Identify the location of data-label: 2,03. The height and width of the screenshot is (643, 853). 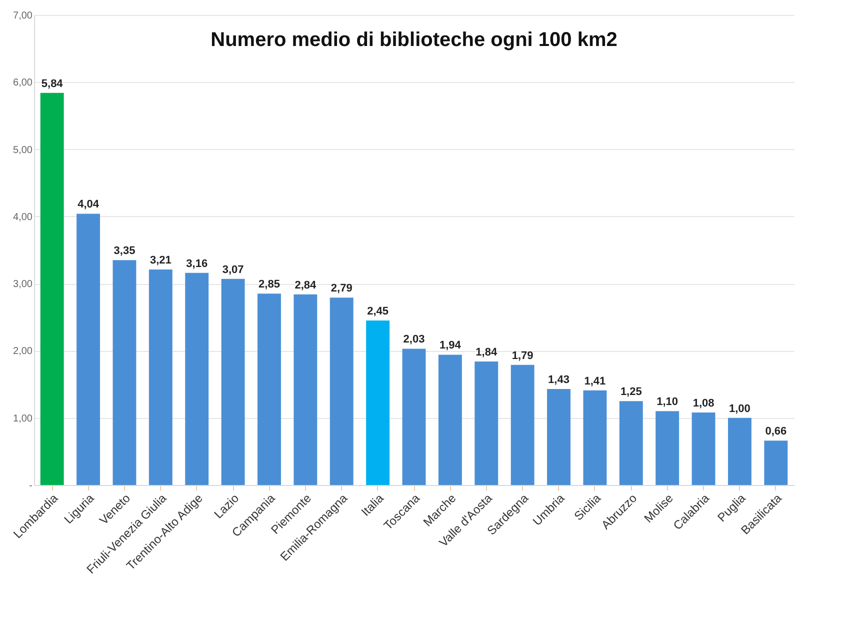
(414, 340).